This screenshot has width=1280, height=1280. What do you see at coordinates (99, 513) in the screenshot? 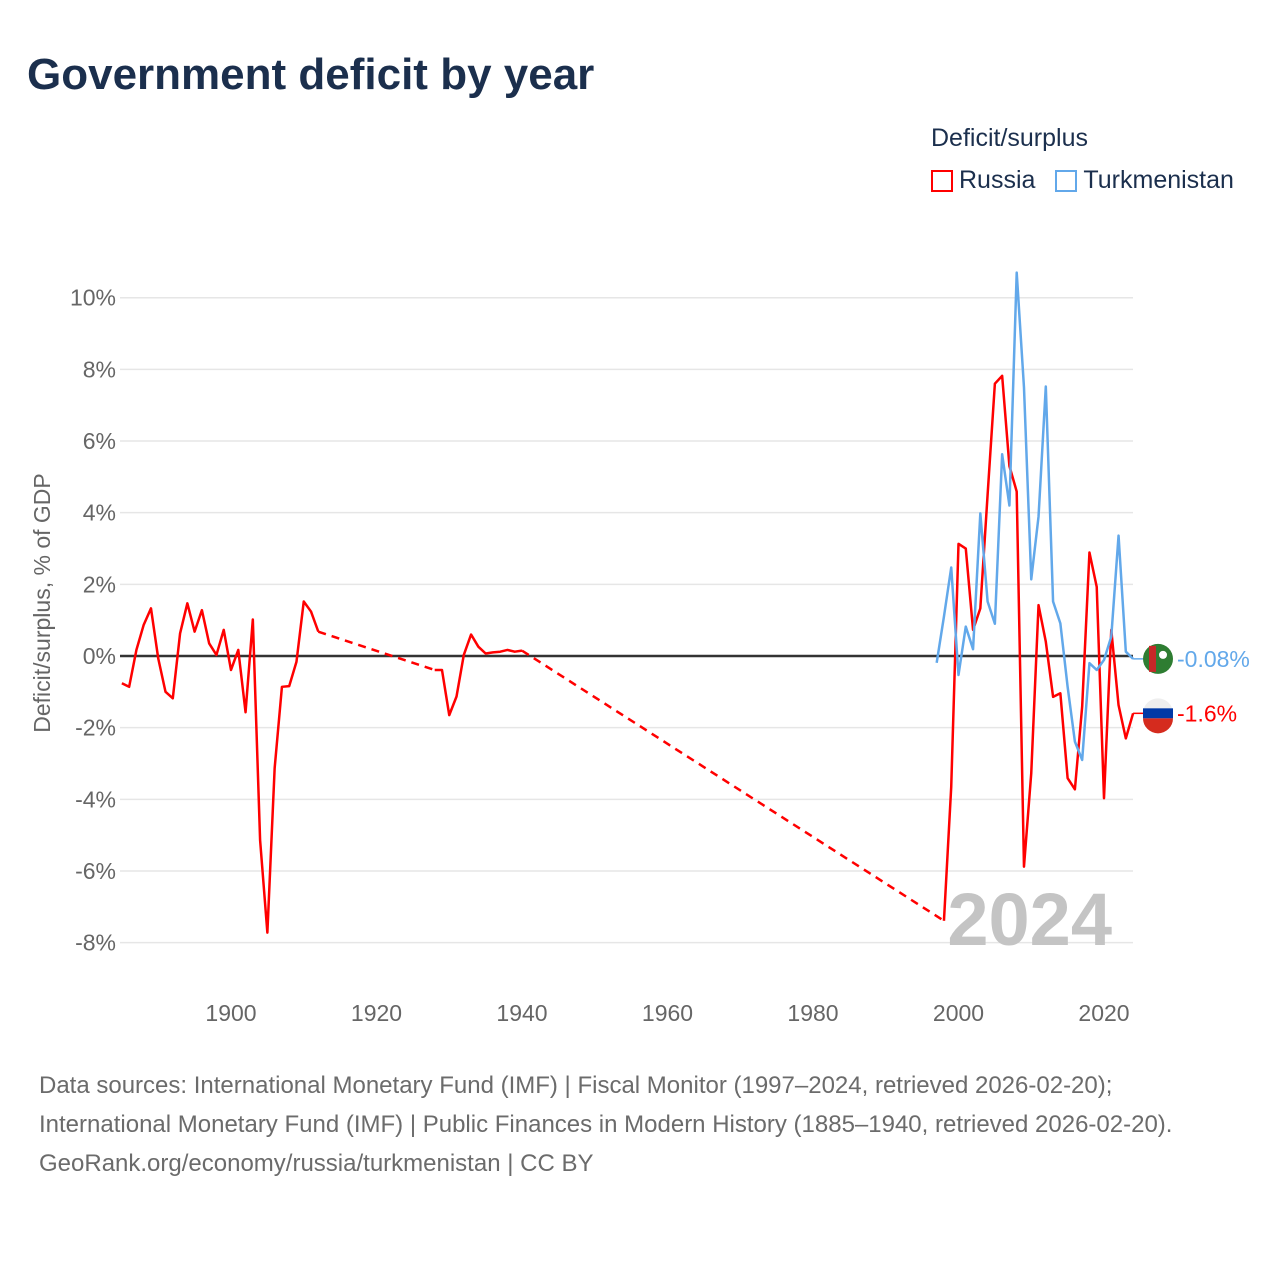
I see `y-tick-label: 4%` at bounding box center [99, 513].